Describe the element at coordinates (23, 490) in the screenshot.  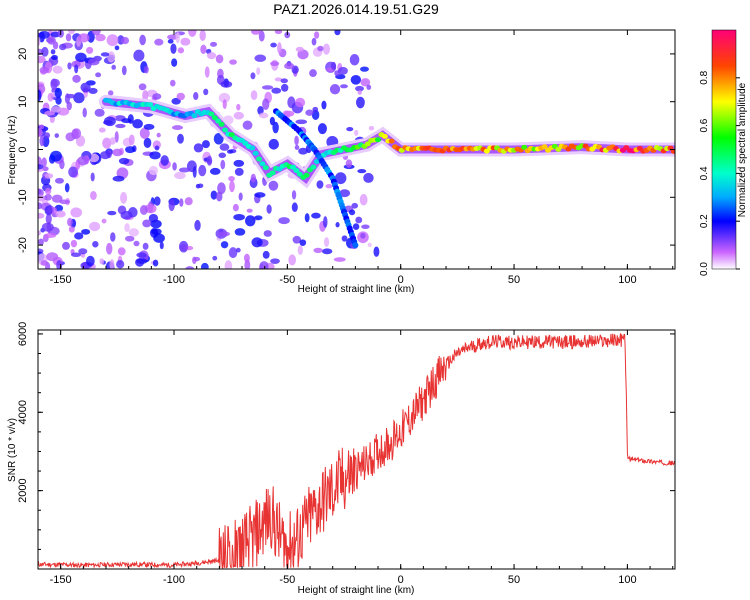
I see `y-tick-label: 2000` at that location.